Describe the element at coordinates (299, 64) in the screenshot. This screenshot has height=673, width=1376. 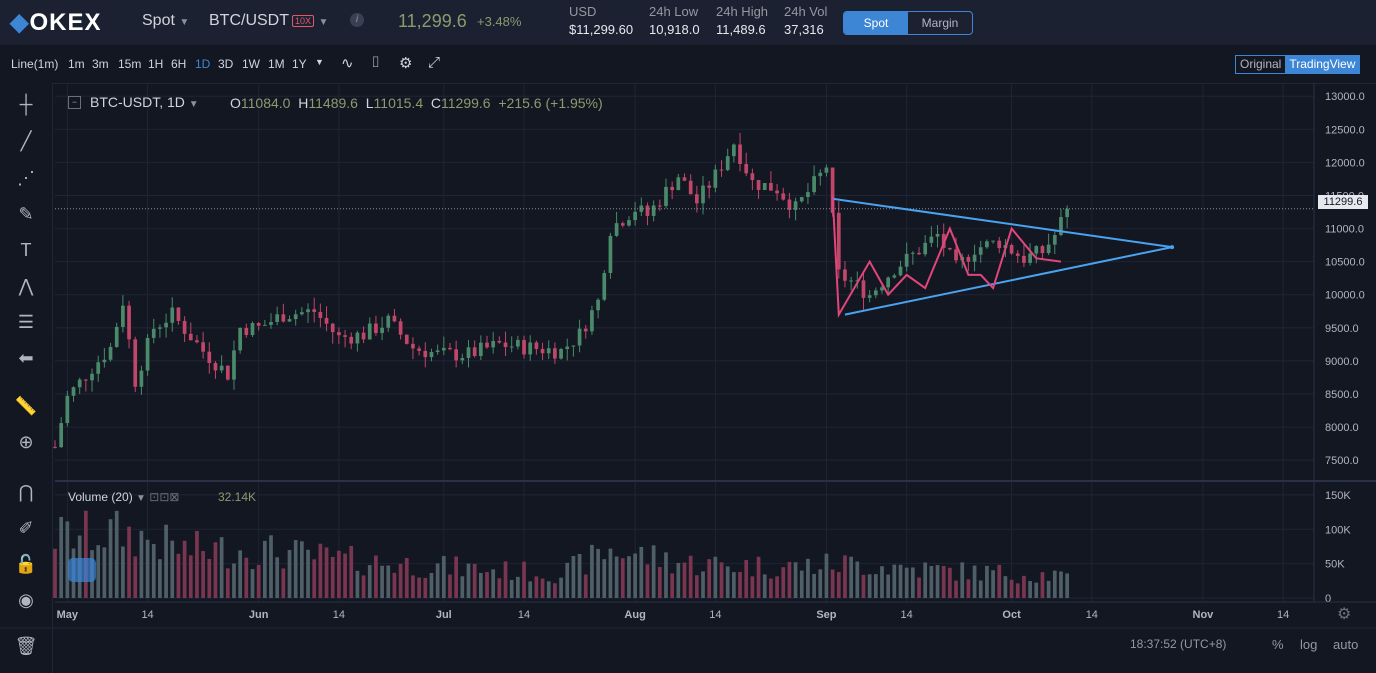
I see `tf-1y: 1Y` at that location.